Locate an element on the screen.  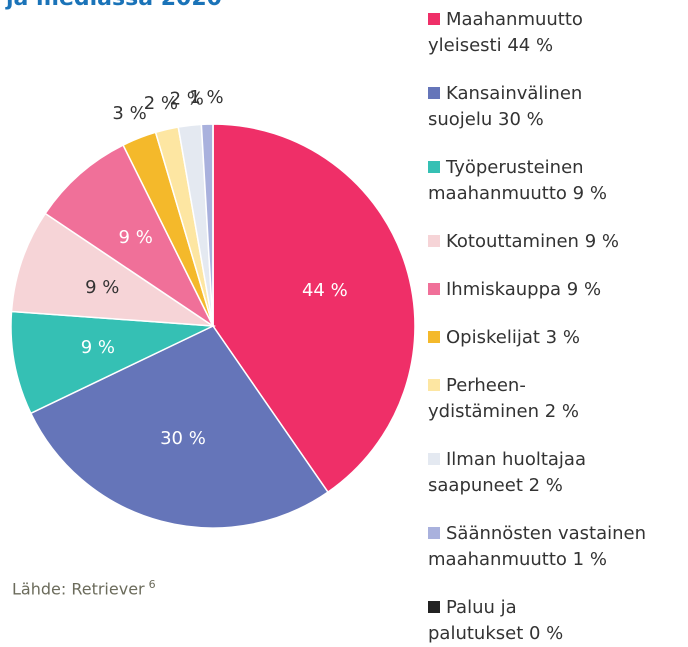
legend-label: Säännösten vastainen maahanmuutto 1 % is located at coordinates (537, 546).